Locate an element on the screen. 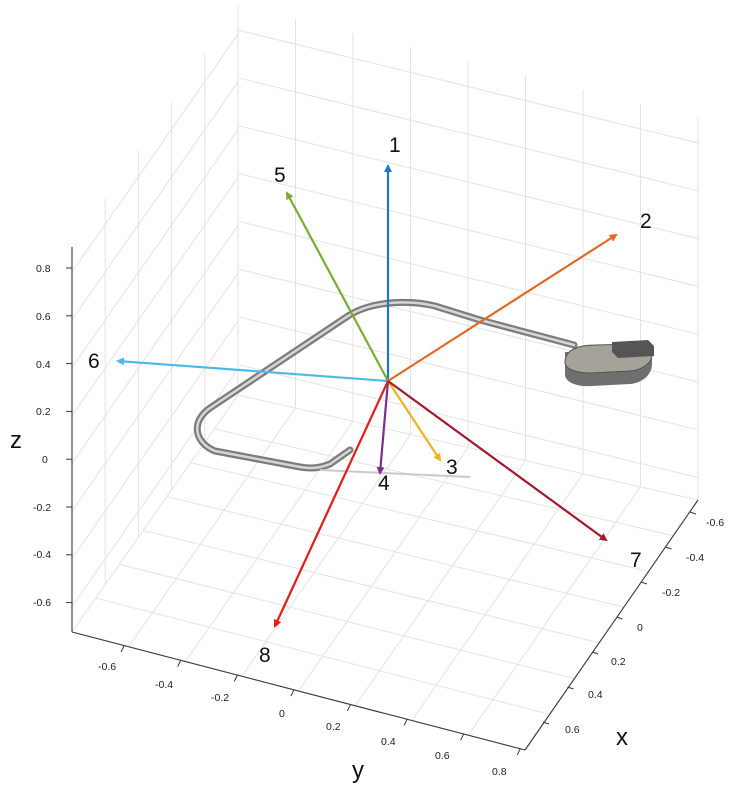 Image resolution: width=730 pixels, height=790 pixels. z-tick-label: 0.2 is located at coordinates (43, 412).